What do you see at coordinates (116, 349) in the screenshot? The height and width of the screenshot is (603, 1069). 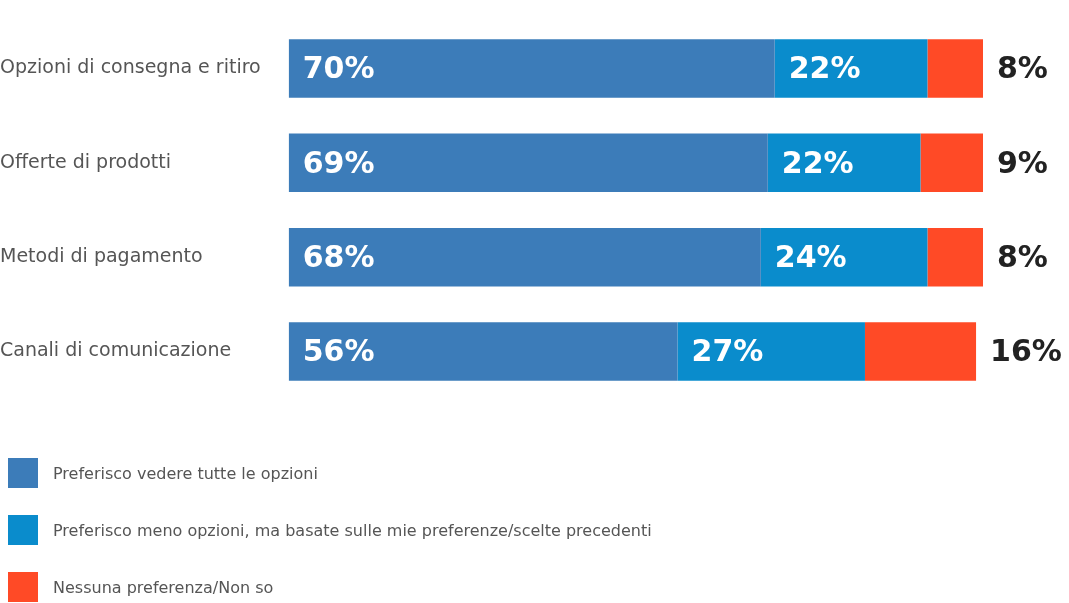 I see `y-tick-label: Canali di comunicazione` at bounding box center [116, 349].